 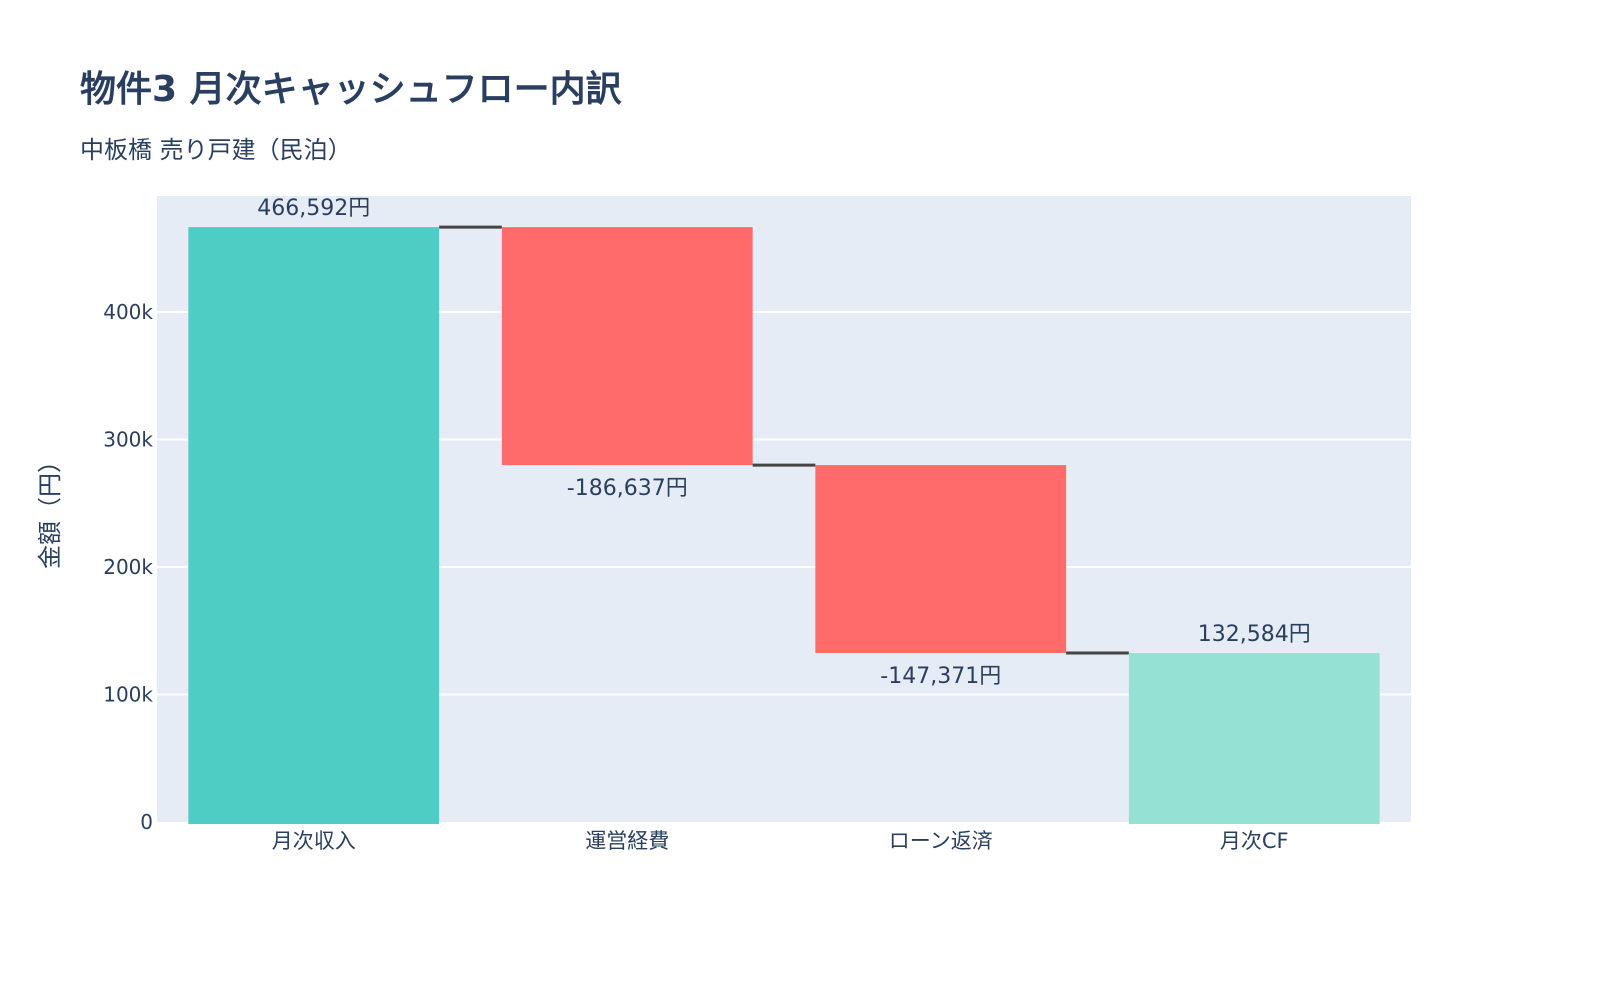 What do you see at coordinates (216, 150) in the screenshot?
I see `chart-subtitle: 中板橋 売り戸建（民泊）` at bounding box center [216, 150].